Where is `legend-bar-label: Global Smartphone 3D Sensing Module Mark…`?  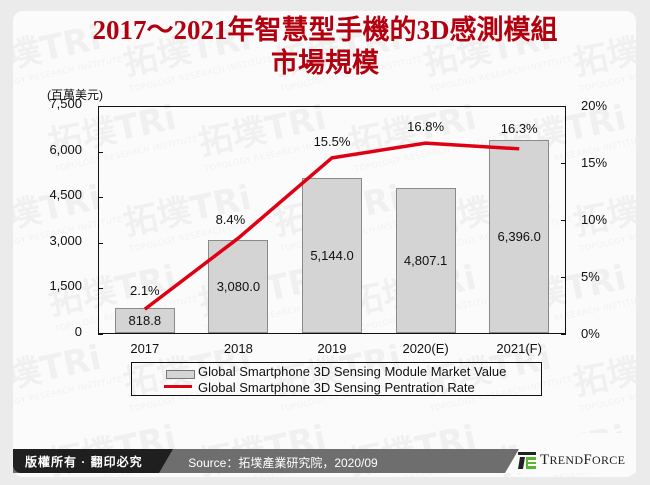
legend-bar-label: Global Smartphone 3D Sensing Module Mark… is located at coordinates (352, 371).